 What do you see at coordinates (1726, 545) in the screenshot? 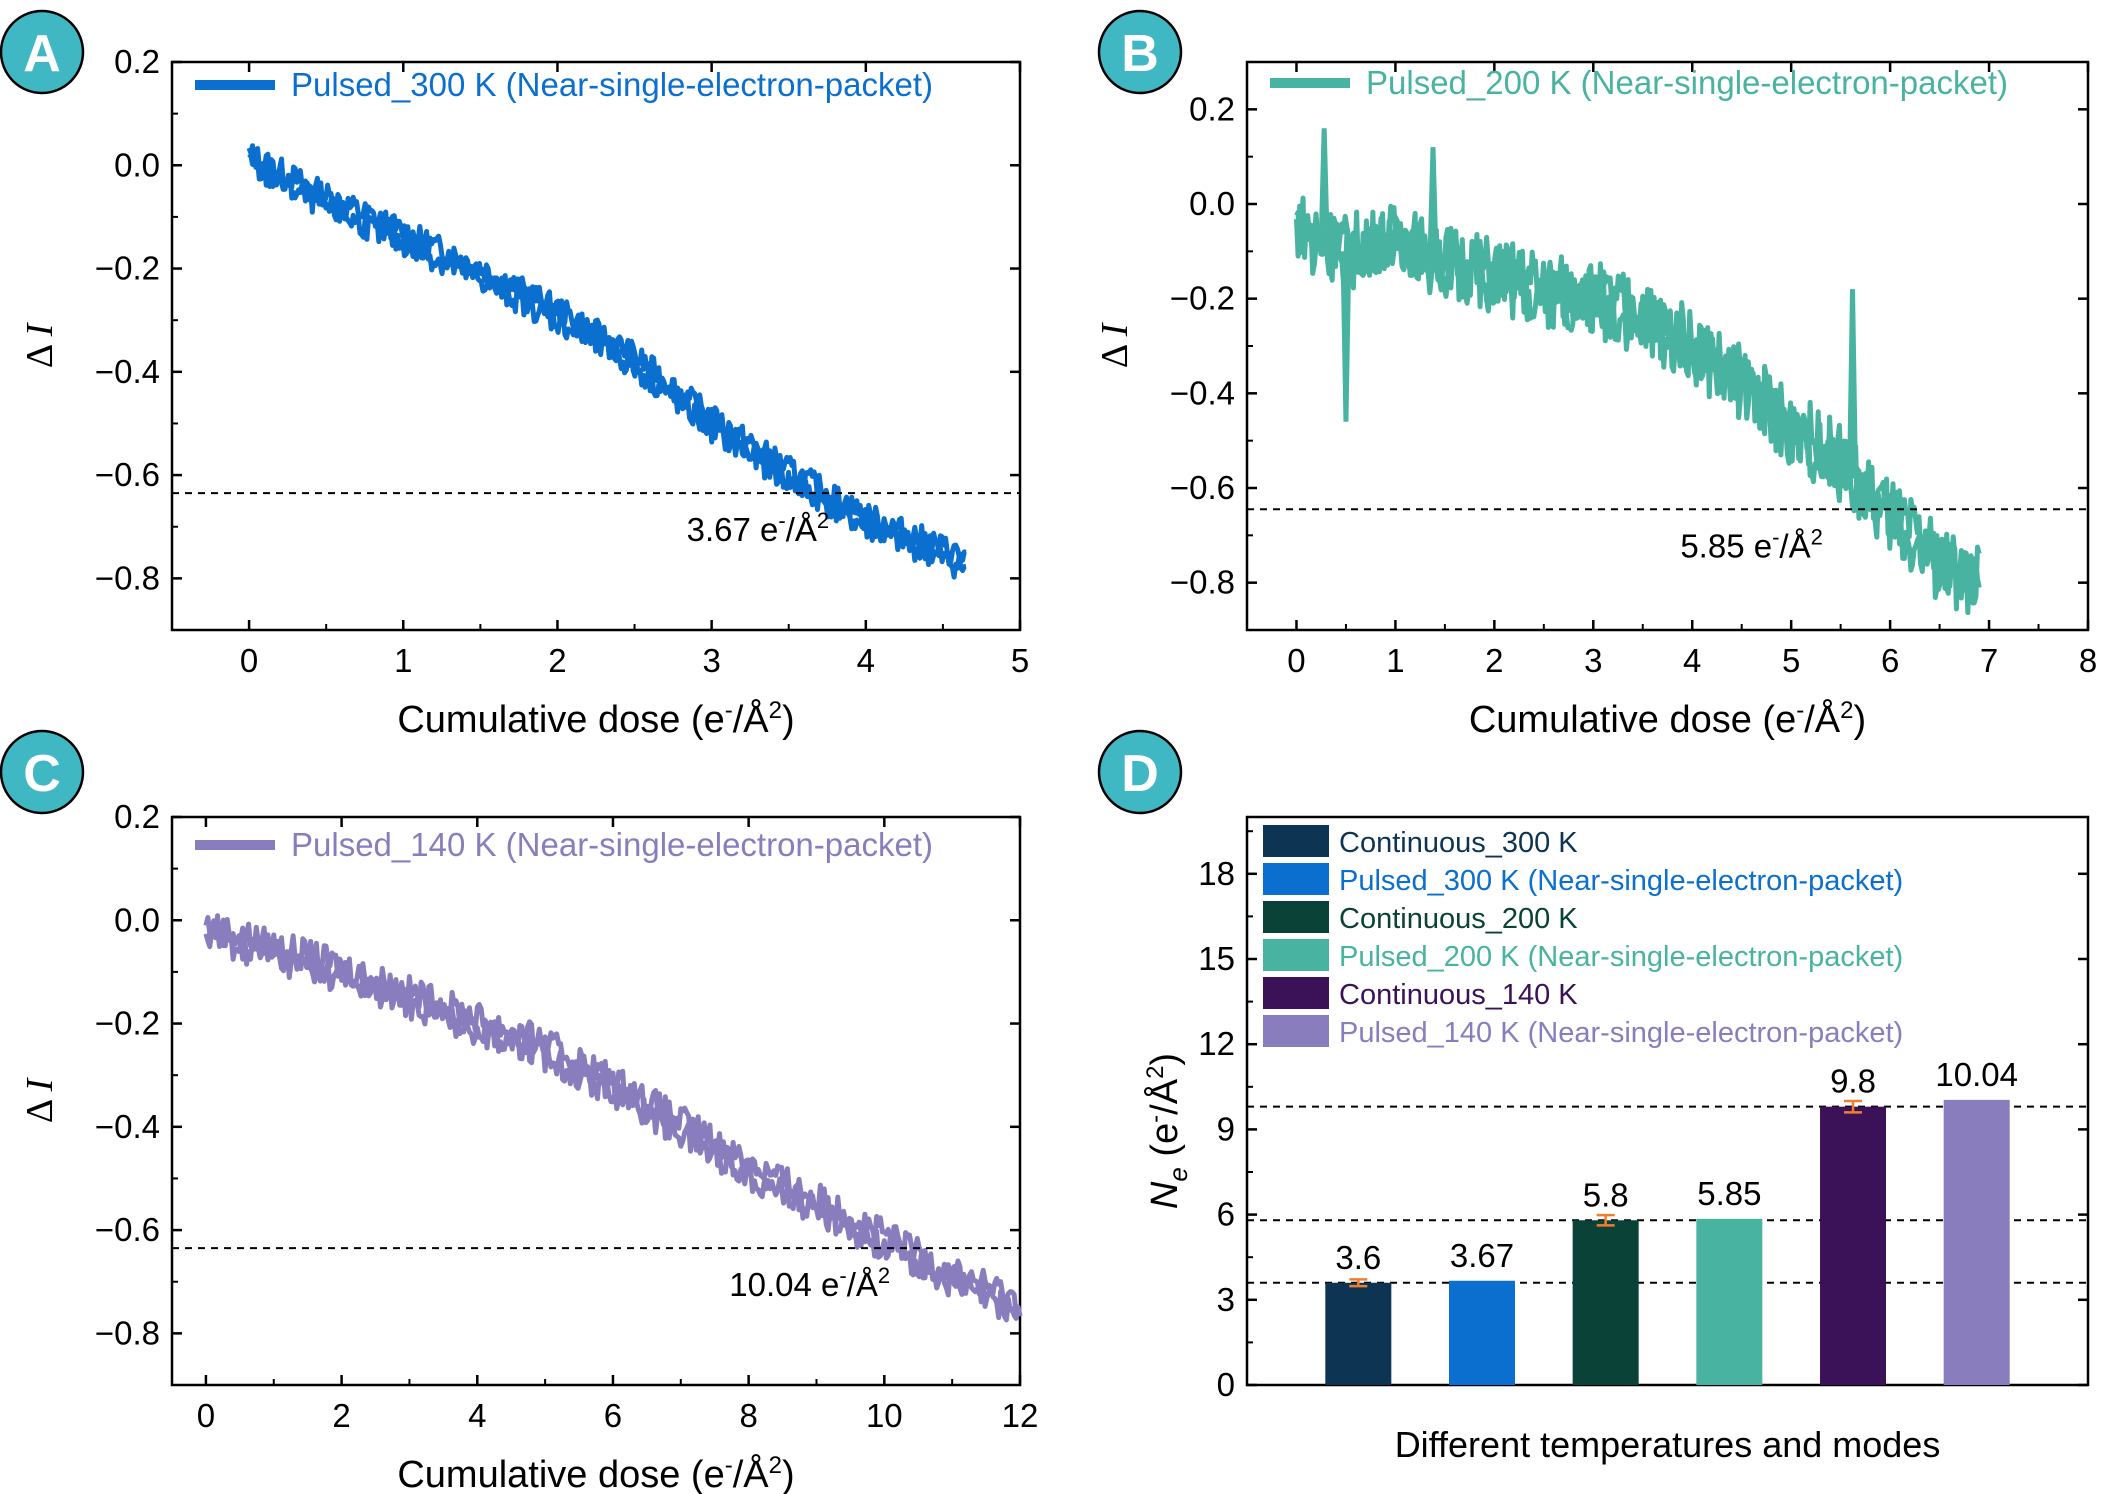
I see `annotation-text: 5.85 e` at bounding box center [1726, 545].